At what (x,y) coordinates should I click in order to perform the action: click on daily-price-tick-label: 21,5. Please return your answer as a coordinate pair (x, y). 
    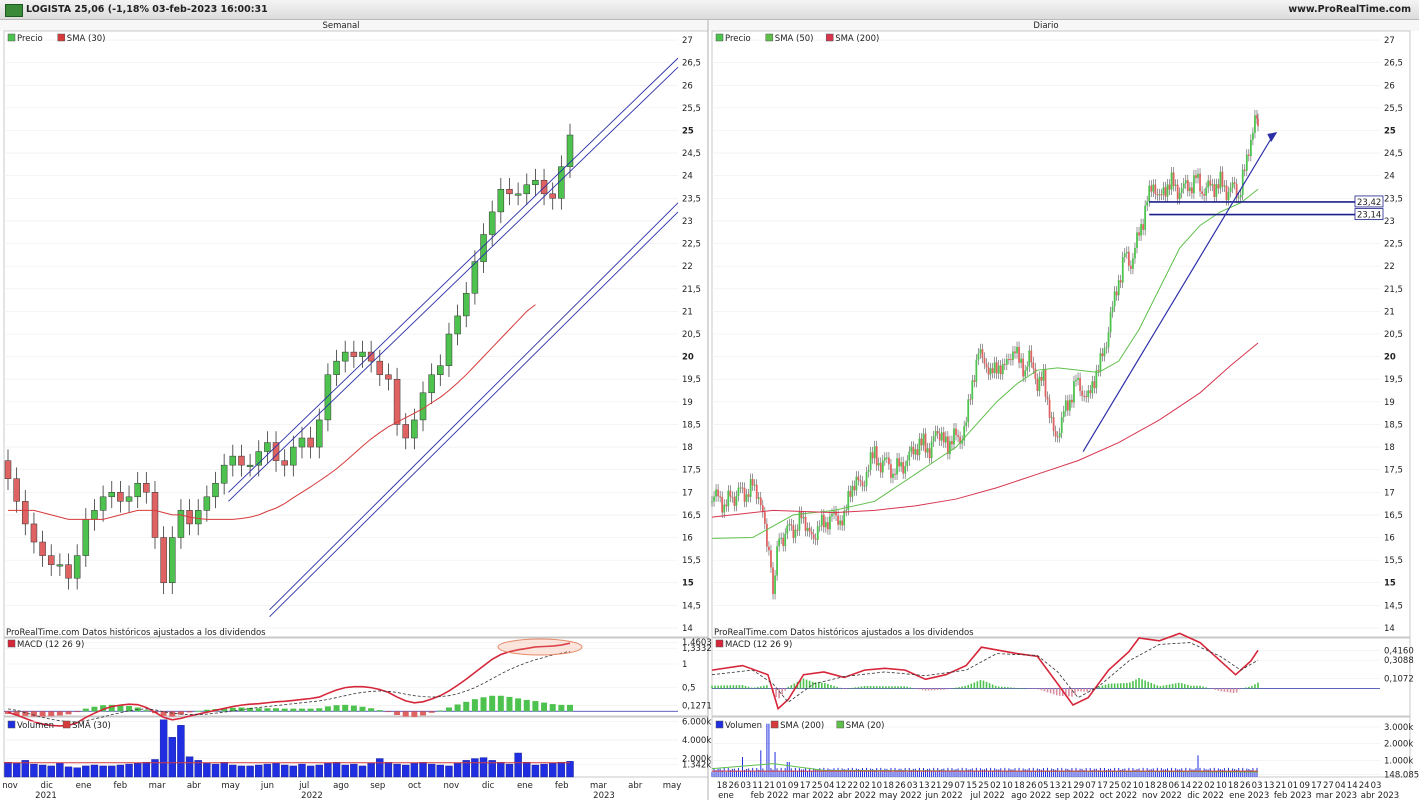
    Looking at the image, I should click on (1393, 290).